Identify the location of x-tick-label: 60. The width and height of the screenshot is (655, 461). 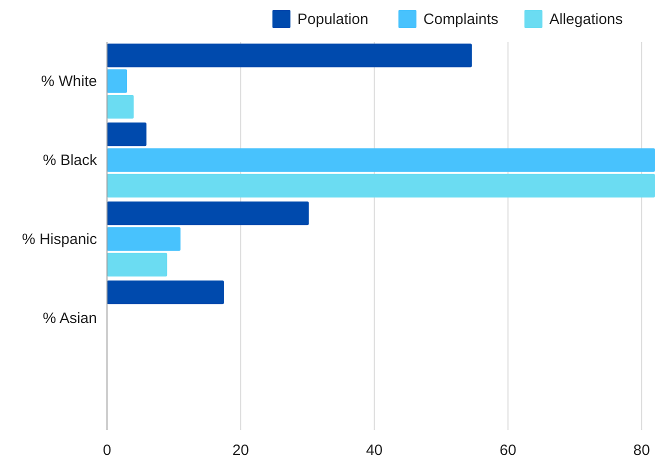
(508, 450).